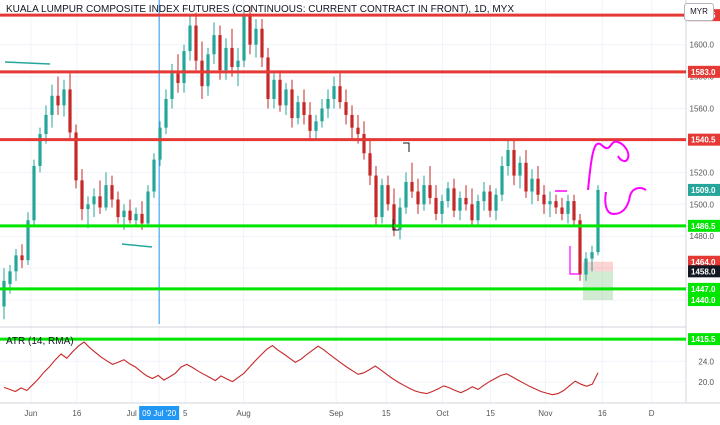 This screenshot has width=720, height=425. What do you see at coordinates (76, 413) in the screenshot?
I see `time-tick-label: 16` at bounding box center [76, 413].